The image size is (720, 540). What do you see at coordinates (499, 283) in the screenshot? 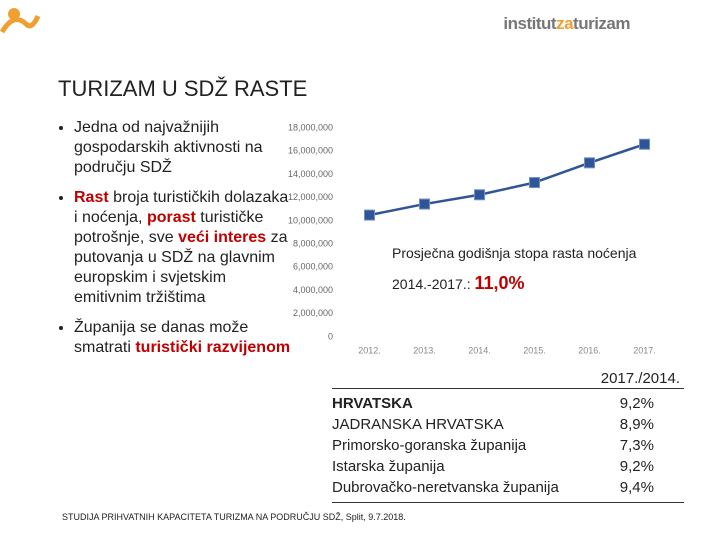
I see `annotation-highlight: 11,0%` at bounding box center [499, 283].